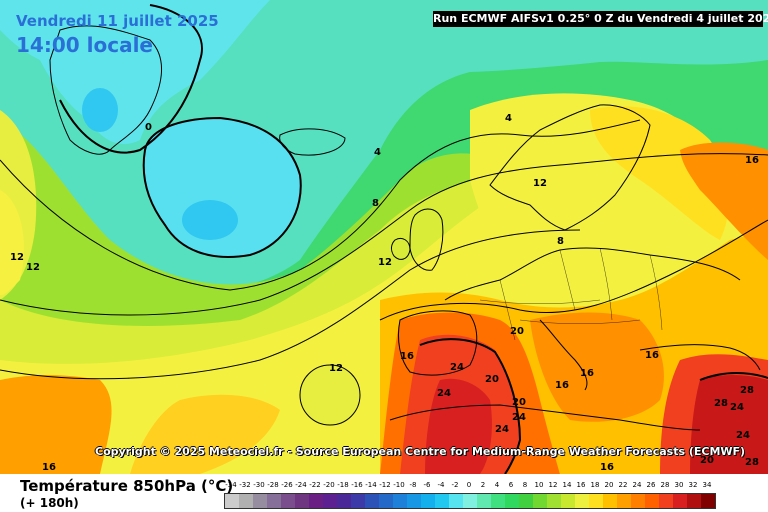 This screenshot has width=768, height=512. Describe the element at coordinates (651, 485) in the screenshot. I see `scale-tick-label: 26` at that location.